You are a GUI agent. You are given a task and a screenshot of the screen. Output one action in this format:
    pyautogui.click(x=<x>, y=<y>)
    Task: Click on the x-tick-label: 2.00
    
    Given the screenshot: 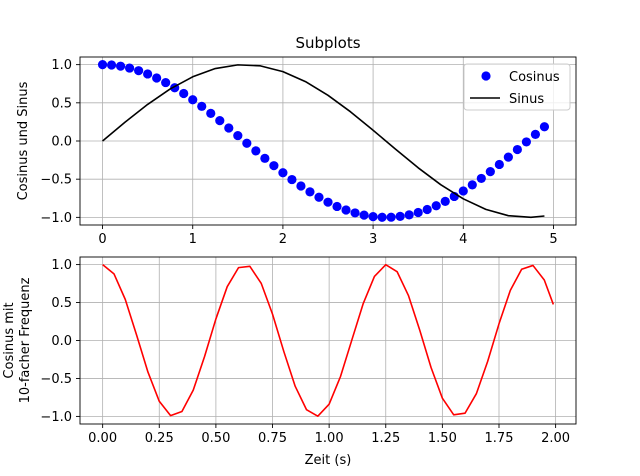 What is the action you would take?
    pyautogui.click(x=555, y=438)
    